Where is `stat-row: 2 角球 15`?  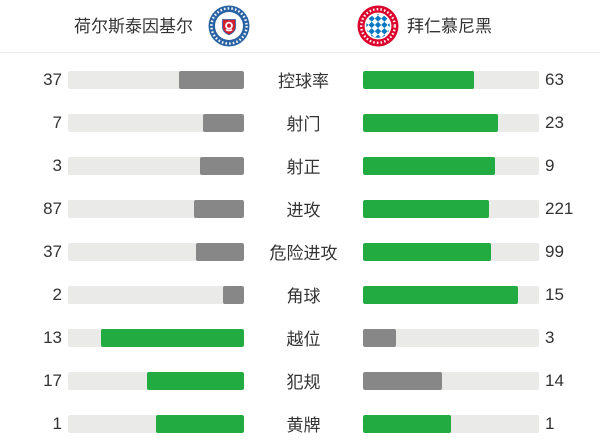 stat-row: 2 角球 15 is located at coordinates (300, 294).